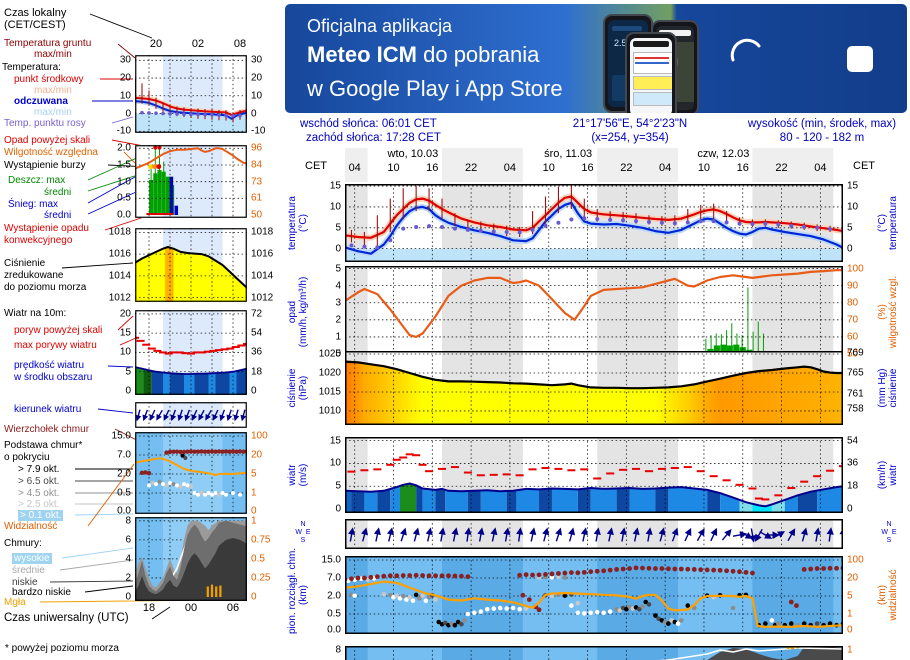  I want to click on temp-main-rtick: 15, so click(853, 186).